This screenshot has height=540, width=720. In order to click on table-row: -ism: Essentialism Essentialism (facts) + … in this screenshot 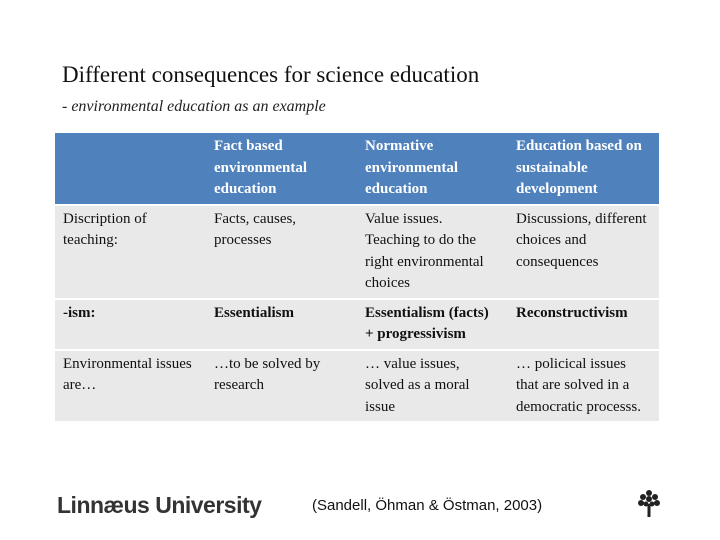, I will do `click(357, 323)`.